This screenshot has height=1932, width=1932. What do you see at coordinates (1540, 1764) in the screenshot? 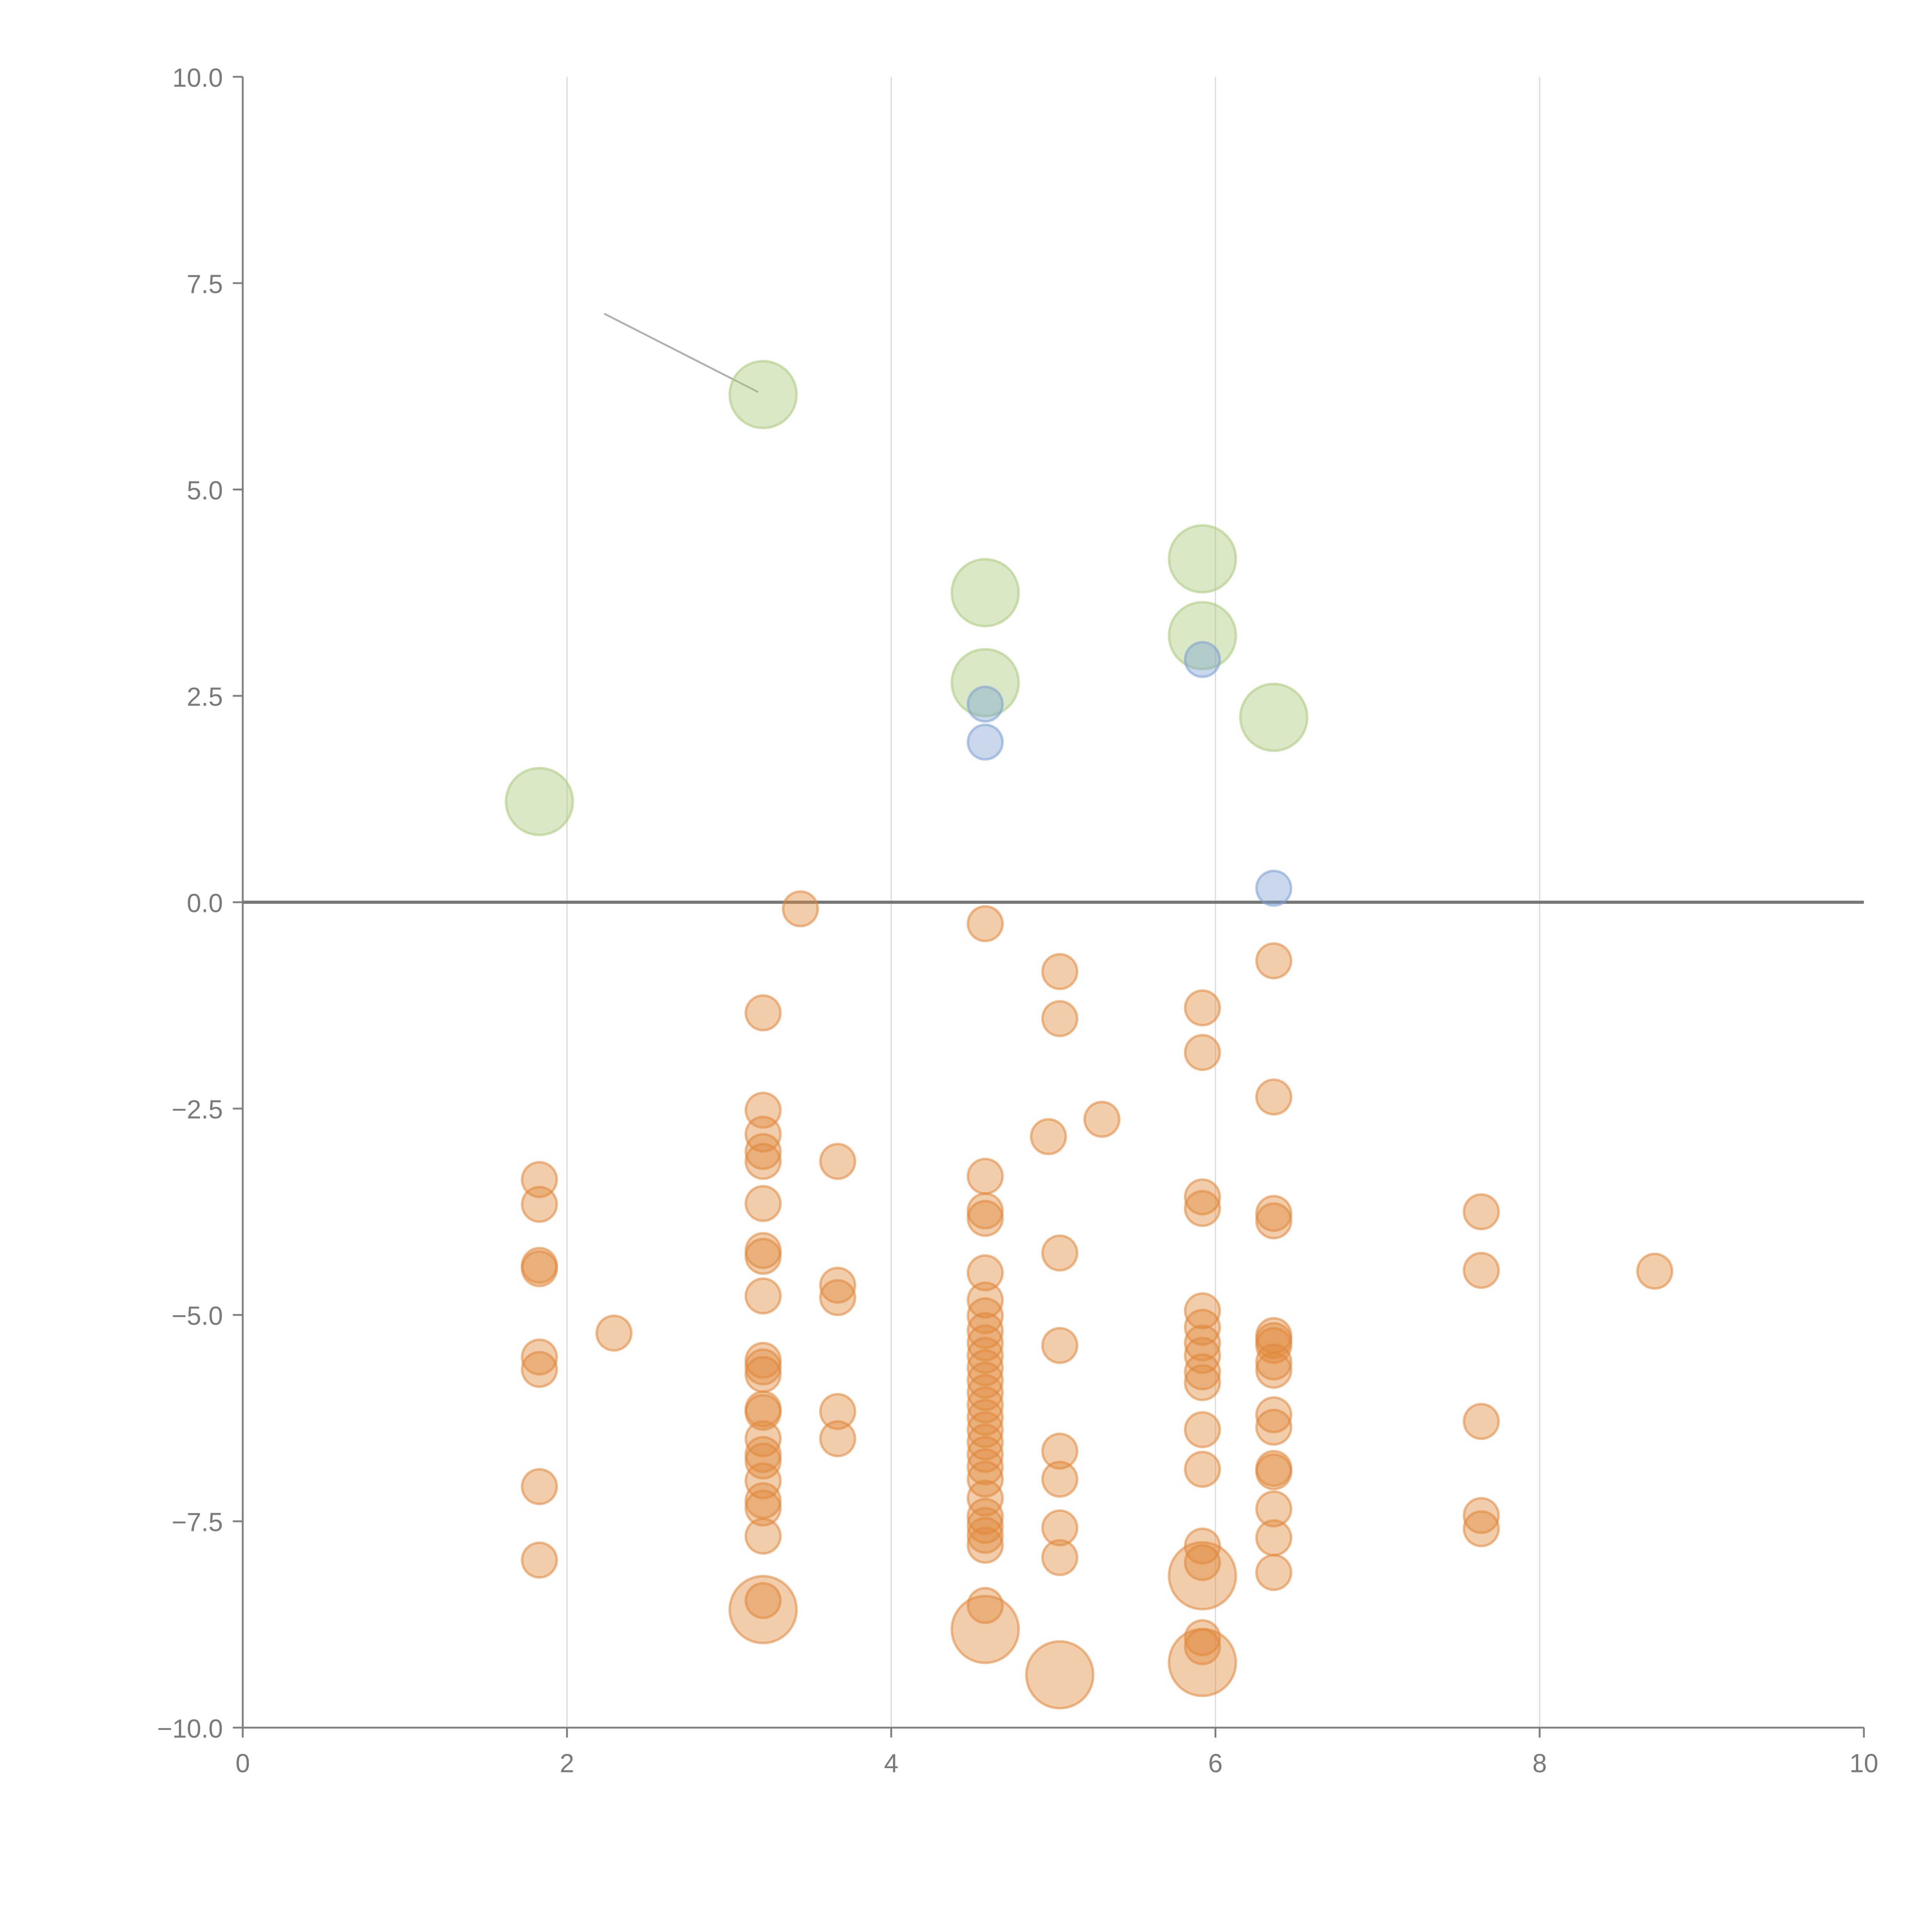
I see `x-tick-label: 8` at bounding box center [1540, 1764].